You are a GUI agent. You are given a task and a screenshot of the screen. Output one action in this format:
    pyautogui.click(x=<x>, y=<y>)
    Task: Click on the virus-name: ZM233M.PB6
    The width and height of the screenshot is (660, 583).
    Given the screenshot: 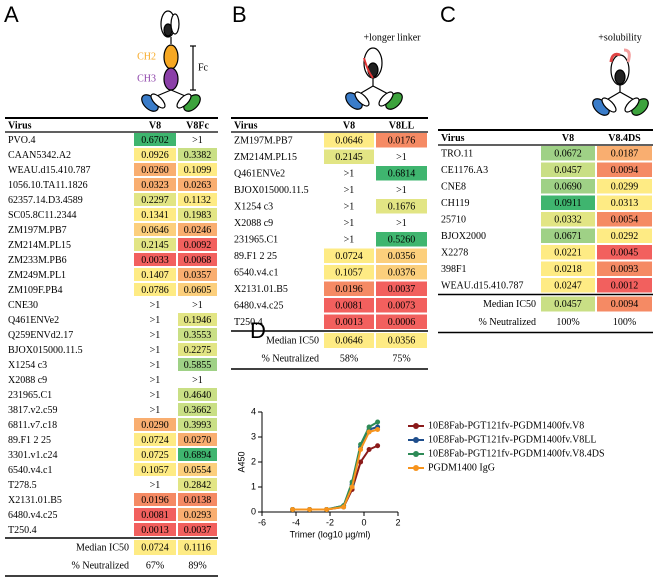 What is the action you would take?
    pyautogui.click(x=37, y=260)
    